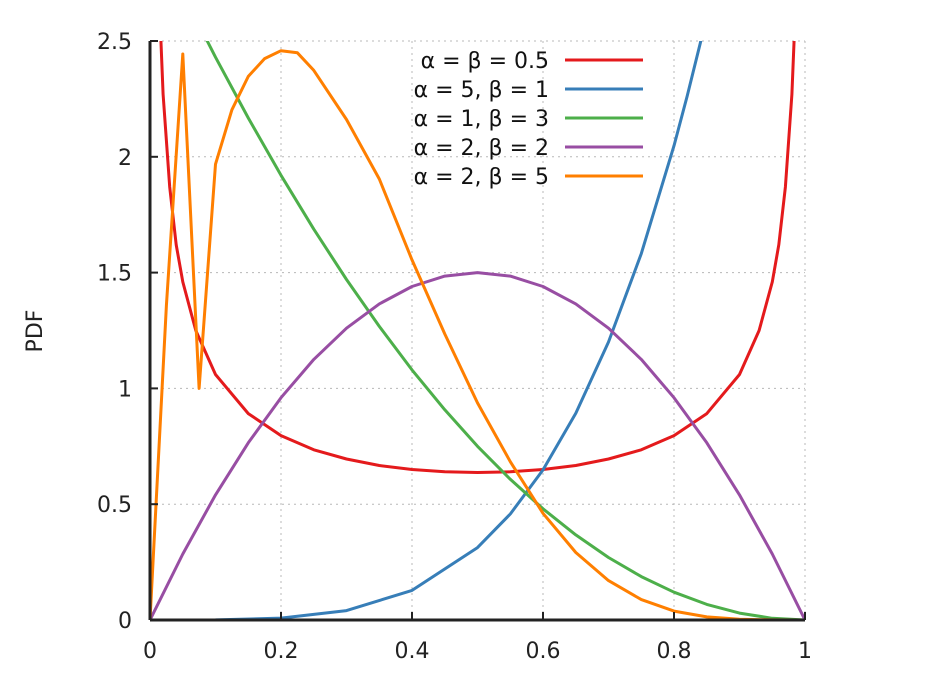 This screenshot has width=945, height=688. Describe the element at coordinates (543, 651) in the screenshot. I see `x-tick-label-3: 0.6` at that location.